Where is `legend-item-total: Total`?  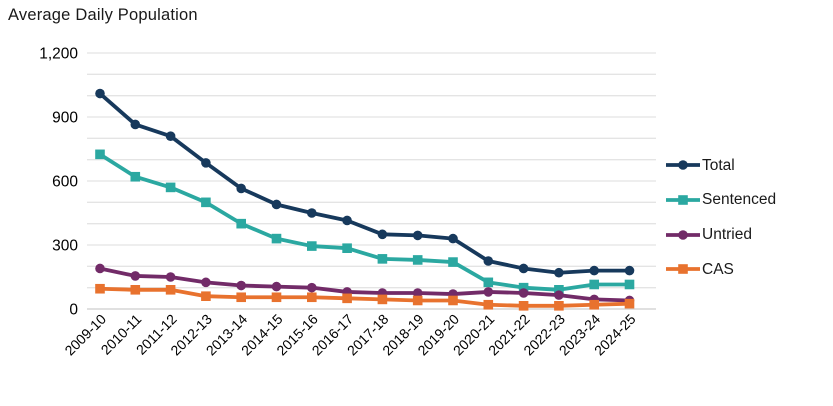 legend-item-total: Total is located at coordinates (721, 165).